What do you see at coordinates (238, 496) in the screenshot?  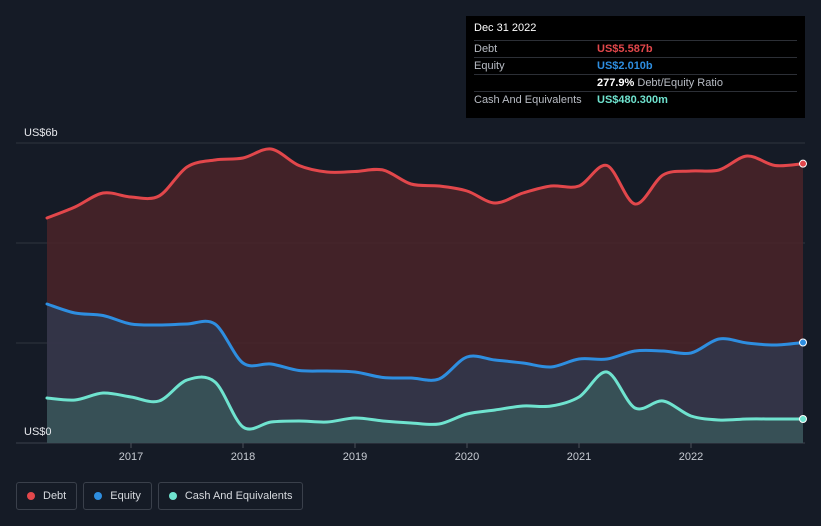 I see `legend-cash-label: Cash And Equivalents` at bounding box center [238, 496].